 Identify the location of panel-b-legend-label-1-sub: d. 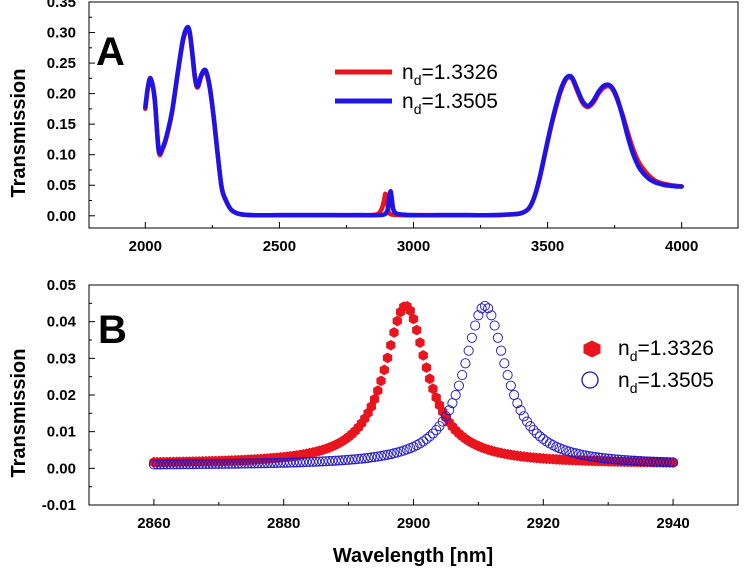
(634, 356).